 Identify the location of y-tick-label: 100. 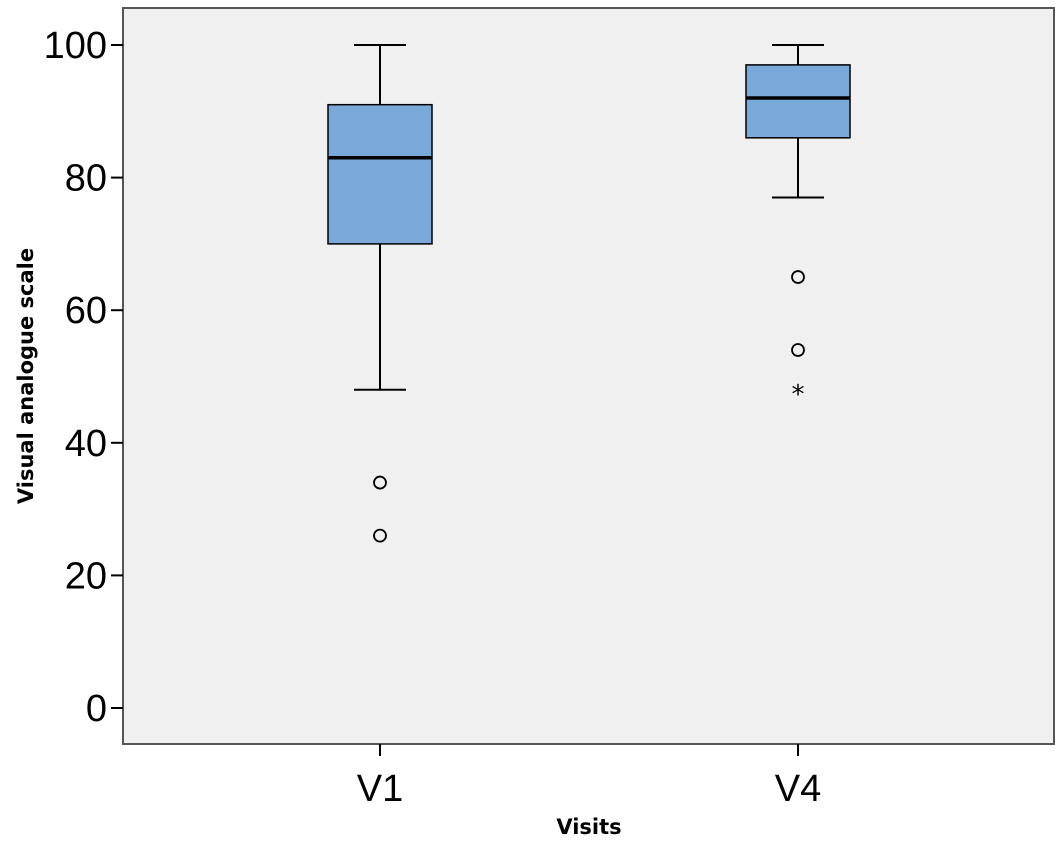
(75, 46).